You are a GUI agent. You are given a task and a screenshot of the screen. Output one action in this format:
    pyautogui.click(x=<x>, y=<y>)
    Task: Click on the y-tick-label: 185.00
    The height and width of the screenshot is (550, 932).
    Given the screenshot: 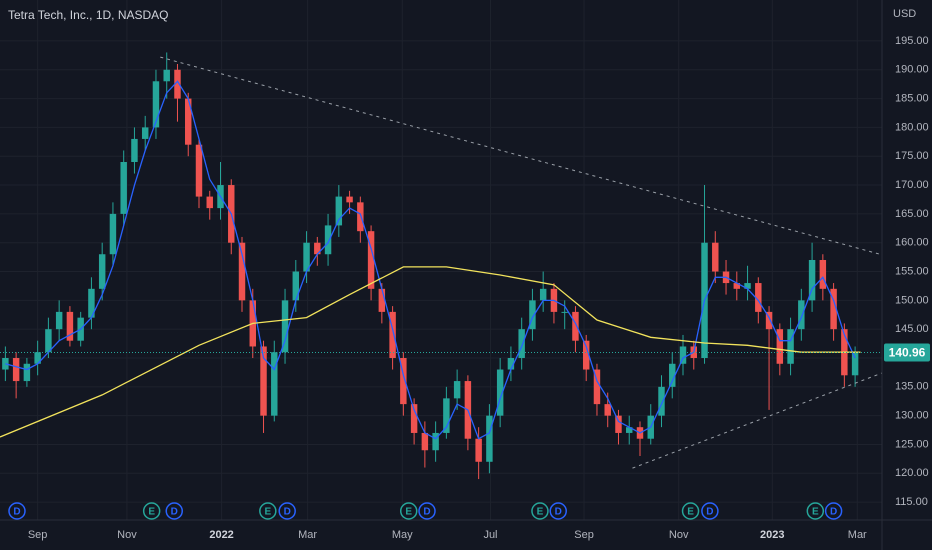 What is the action you would take?
    pyautogui.click(x=912, y=98)
    